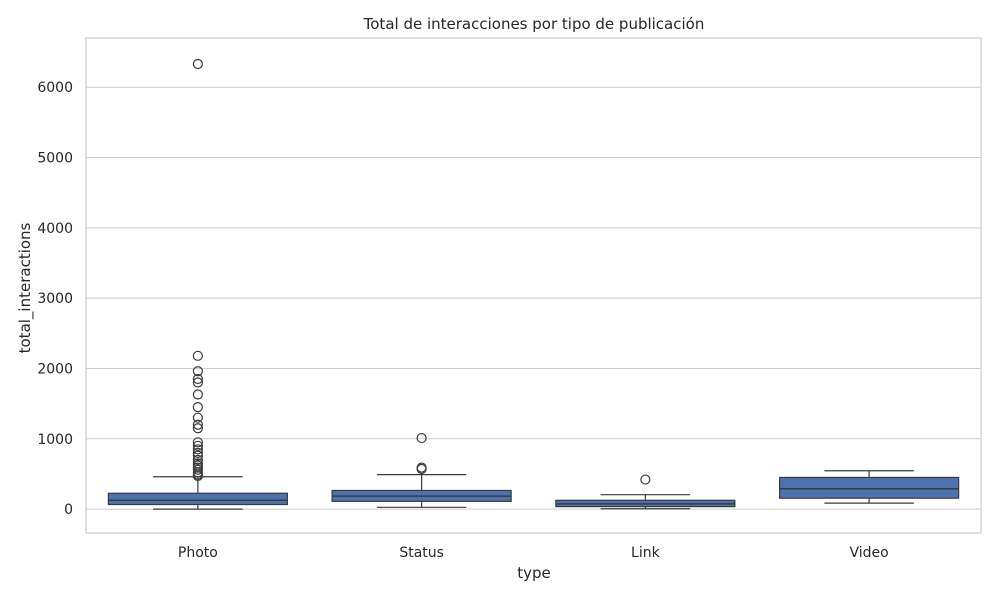  Describe the element at coordinates (533, 553) in the screenshot. I see `x-axis-ticks: Photo Status Link Video` at that location.